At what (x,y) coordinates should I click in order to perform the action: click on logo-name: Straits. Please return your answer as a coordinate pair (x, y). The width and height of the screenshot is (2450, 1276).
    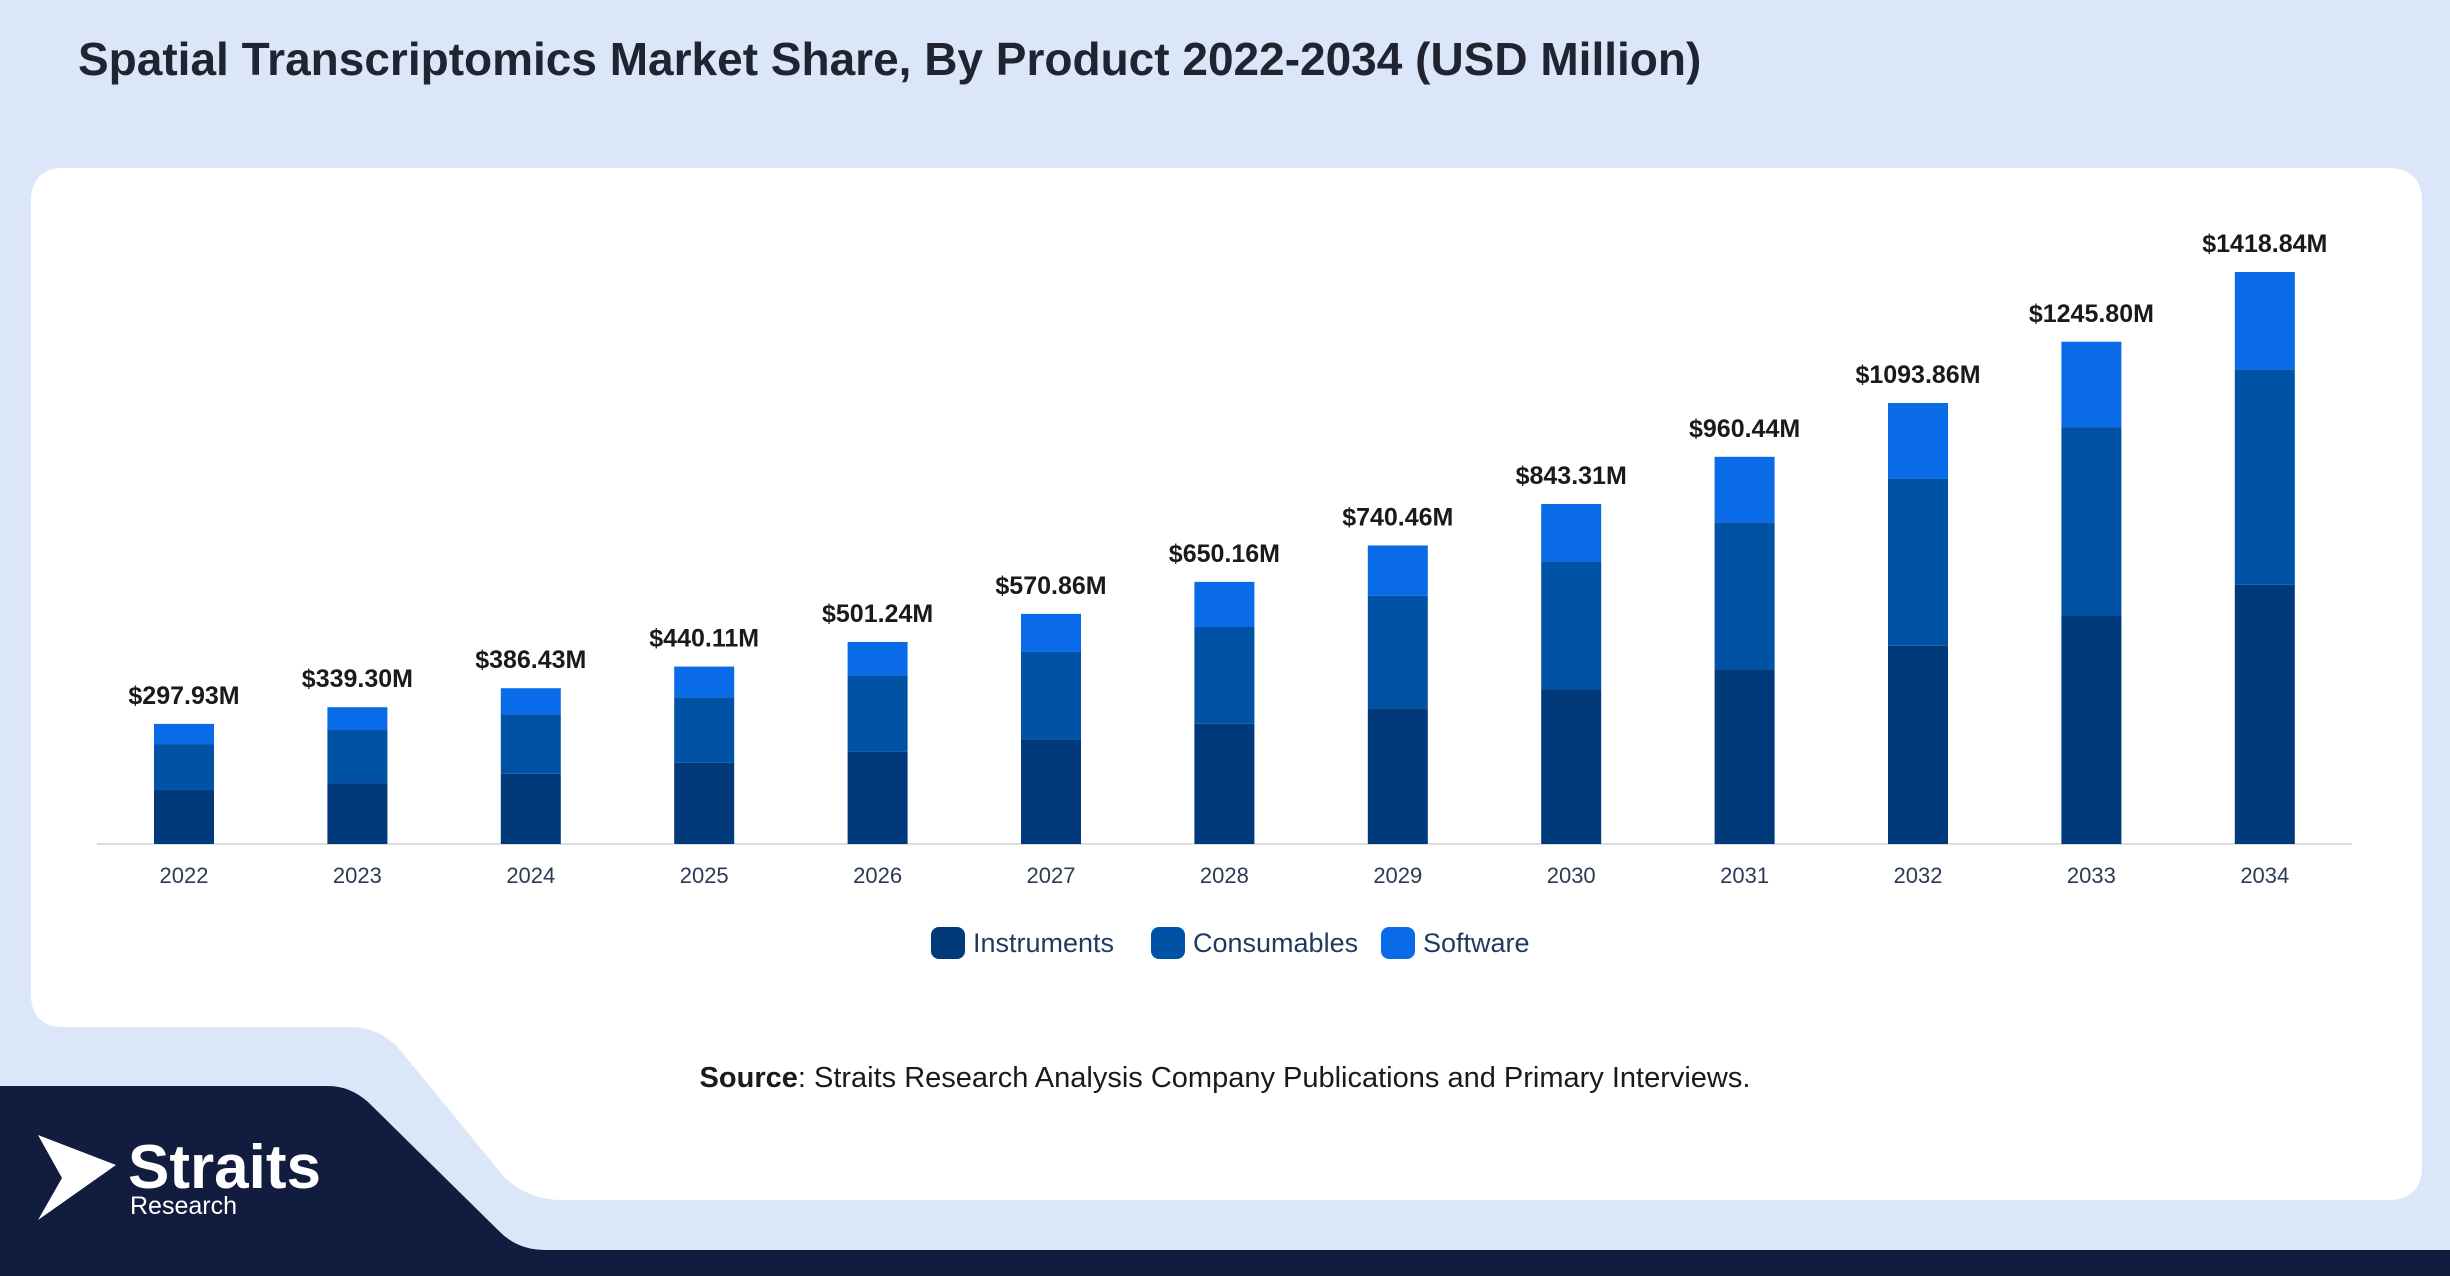
    Looking at the image, I should click on (224, 1167).